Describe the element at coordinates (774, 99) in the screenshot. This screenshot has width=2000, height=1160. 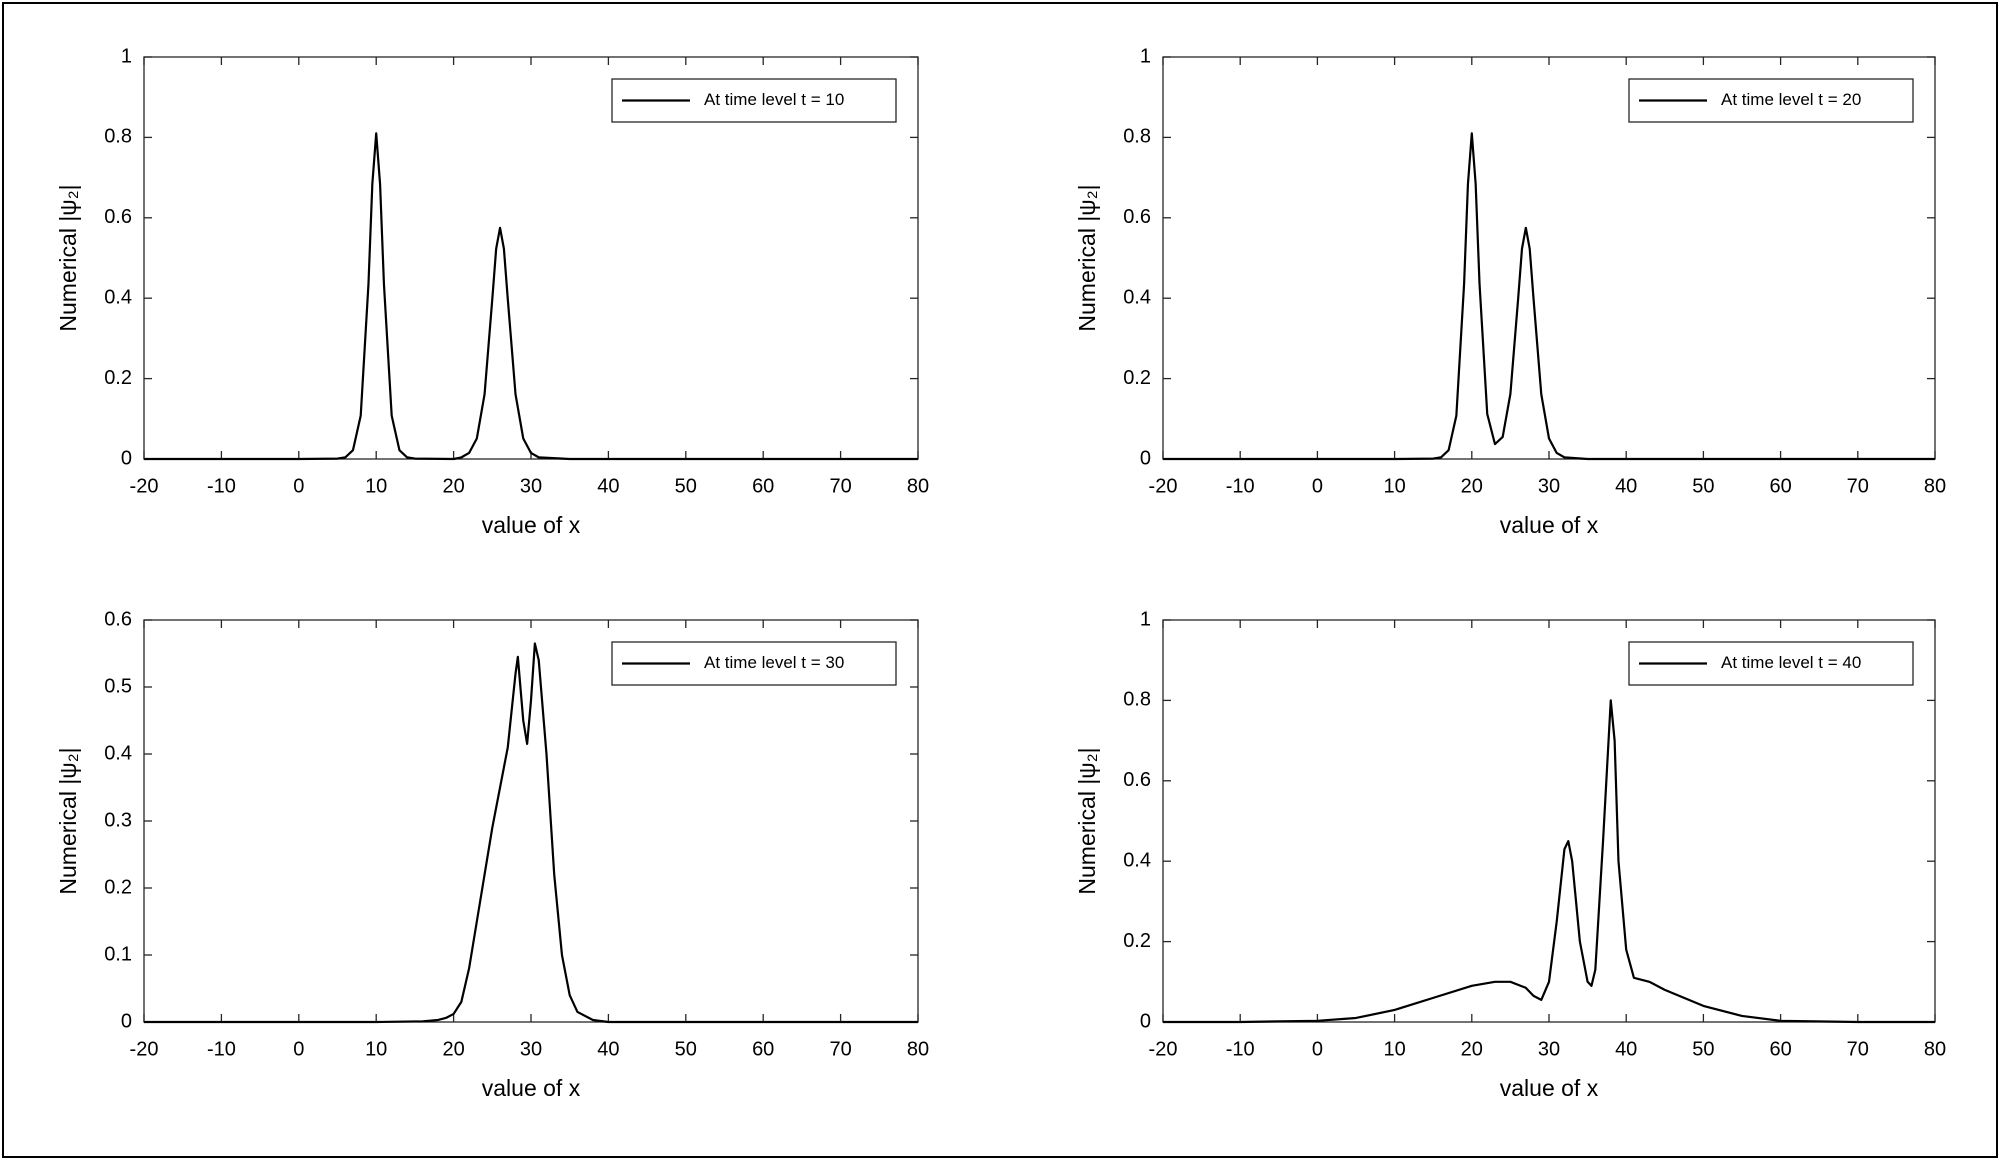
I see `legend-label: At time level t = 10` at that location.